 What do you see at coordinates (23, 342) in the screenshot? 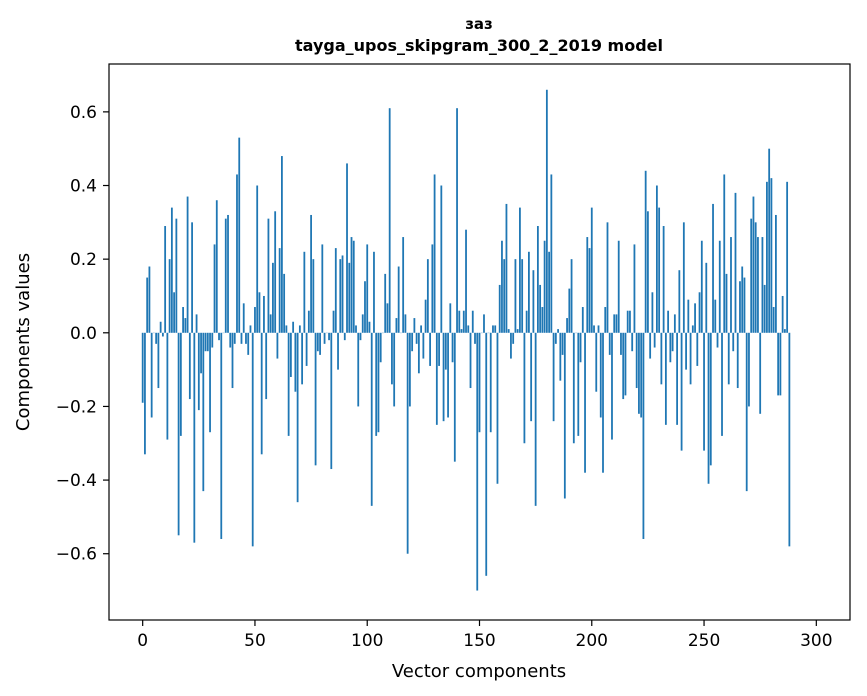
I see `y-axis-label: Components values` at bounding box center [23, 342].